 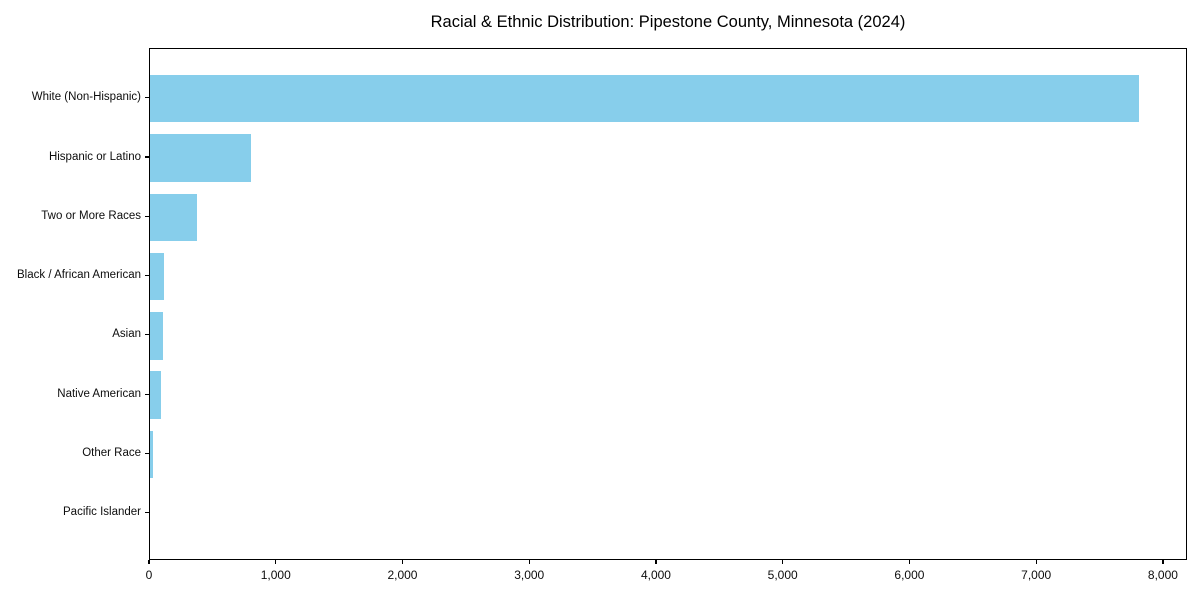 I want to click on y-axis-label-white-non-hispanic: White (Non-Hispanic), so click(x=86, y=97).